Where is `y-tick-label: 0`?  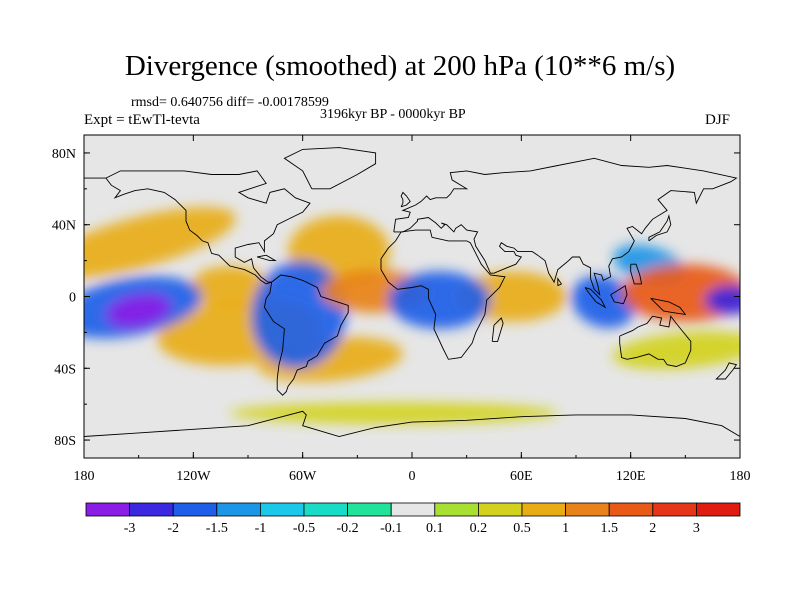
y-tick-label: 0 is located at coordinates (72, 298).